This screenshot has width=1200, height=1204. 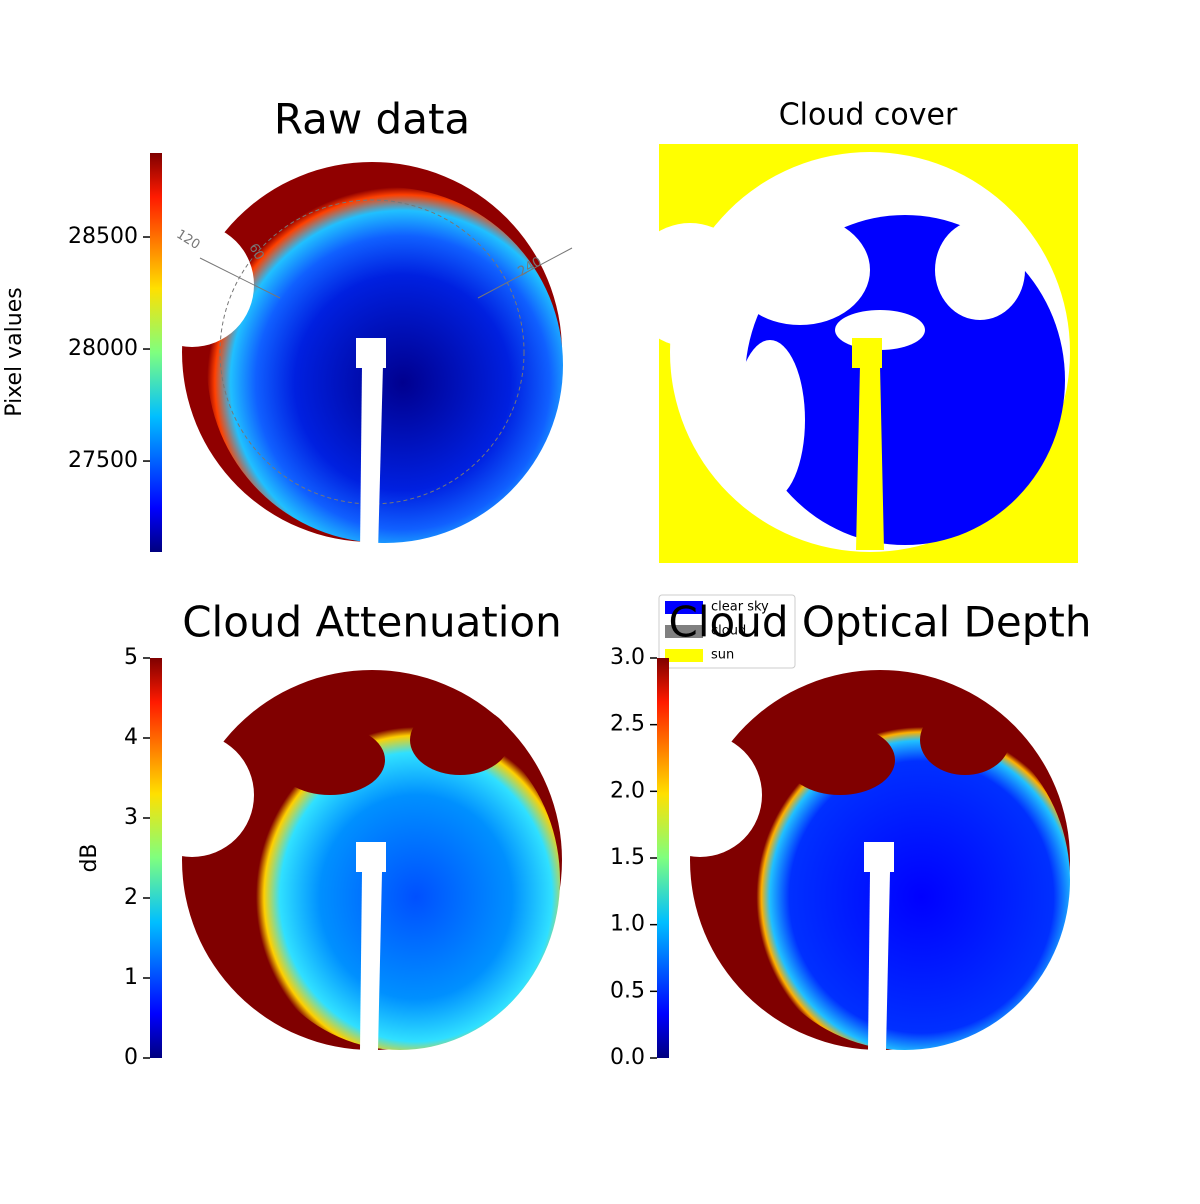 I want to click on panel-title: Cloud cover, so click(x=868, y=115).